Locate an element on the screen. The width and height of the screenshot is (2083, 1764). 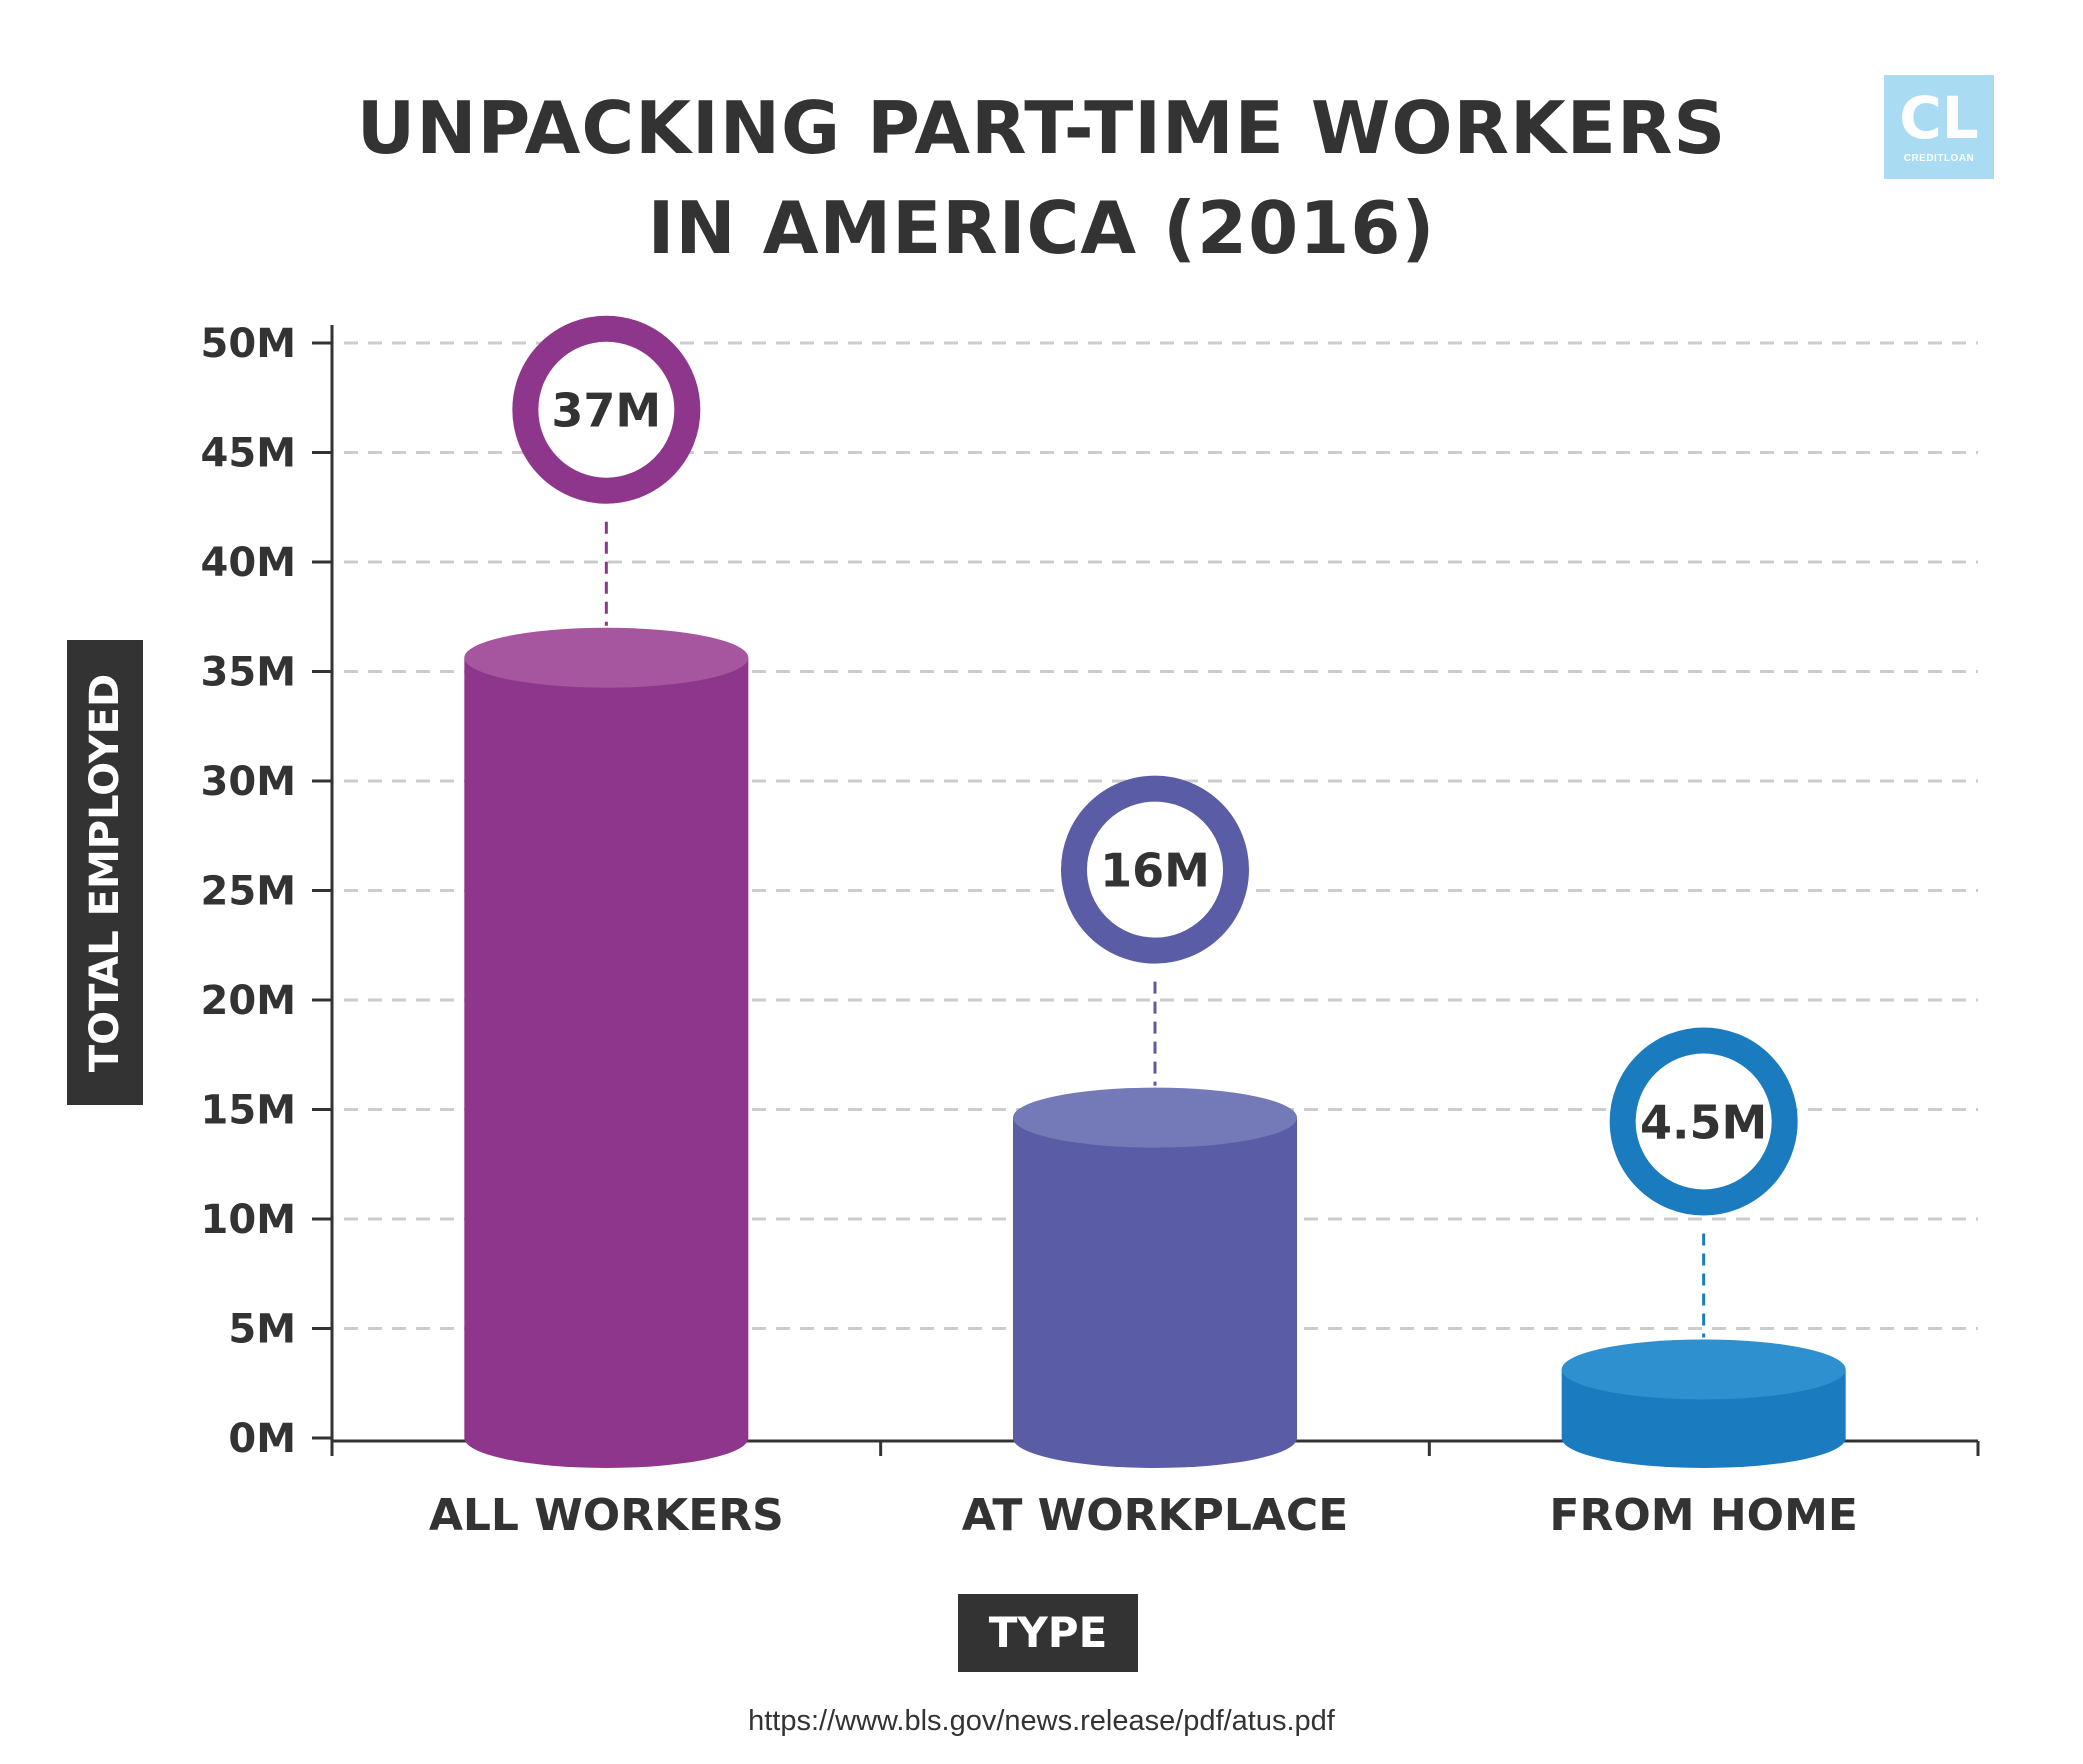
logo-subtext: CREDITLOAN is located at coordinates (1939, 158).